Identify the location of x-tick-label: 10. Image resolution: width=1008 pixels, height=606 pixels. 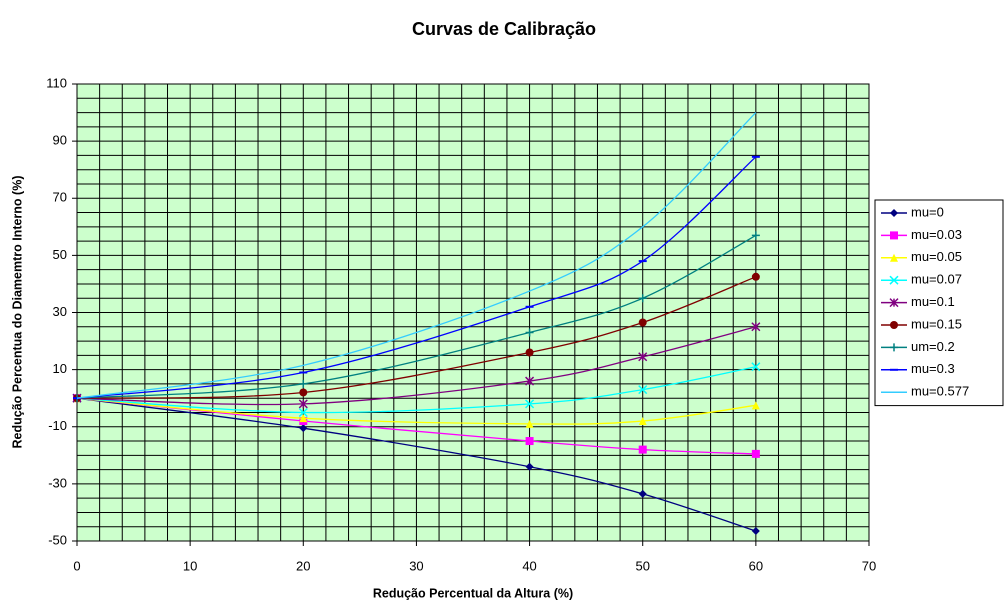
(190, 565).